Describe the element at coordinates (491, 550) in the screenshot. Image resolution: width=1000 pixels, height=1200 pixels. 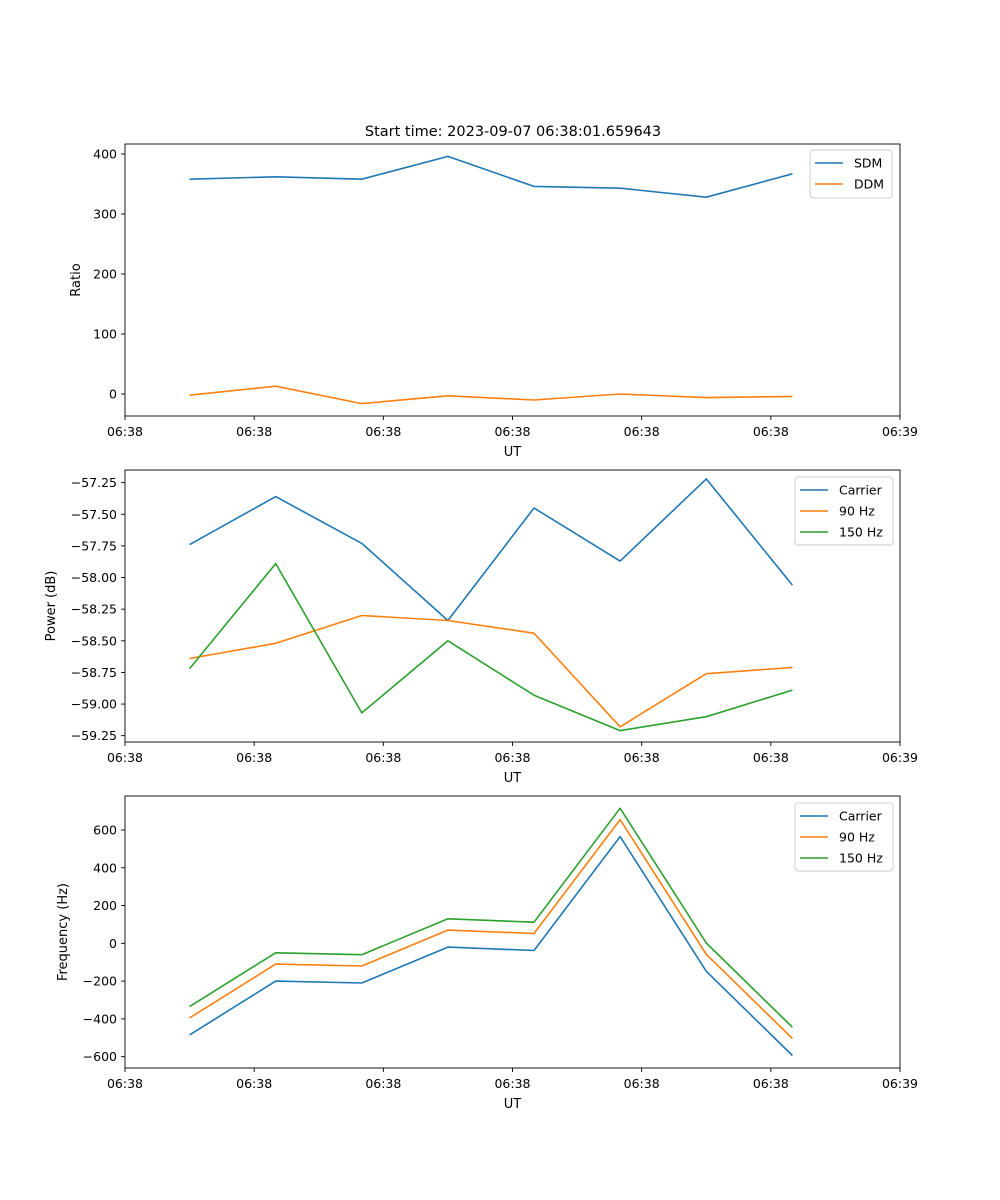
I see `series-line-carrier` at that location.